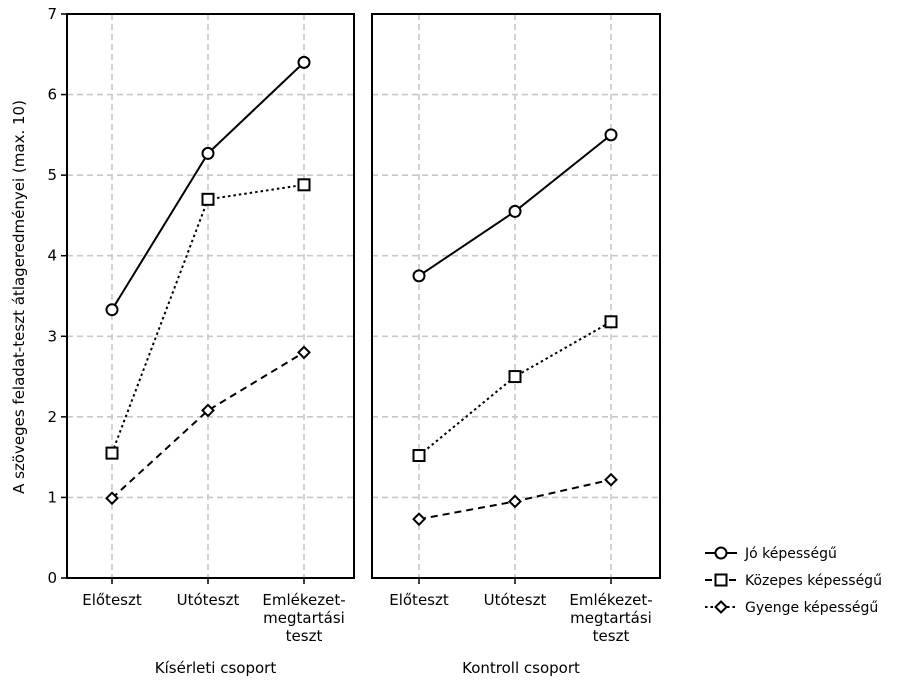  Describe the element at coordinates (811, 608) in the screenshot. I see `legend-label: Gyenge képességű` at that location.